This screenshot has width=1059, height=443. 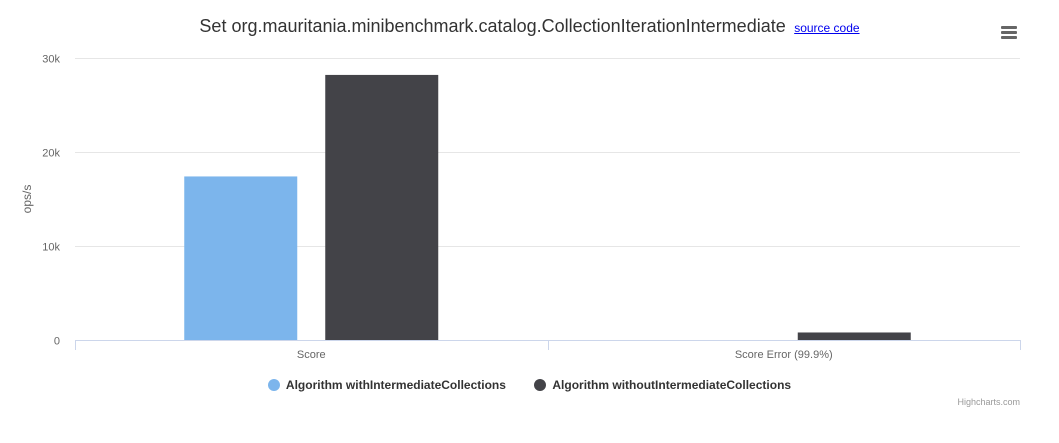 I want to click on legend-label-series-2: Algorithm withoutIntermediateCollections, so click(x=672, y=385).